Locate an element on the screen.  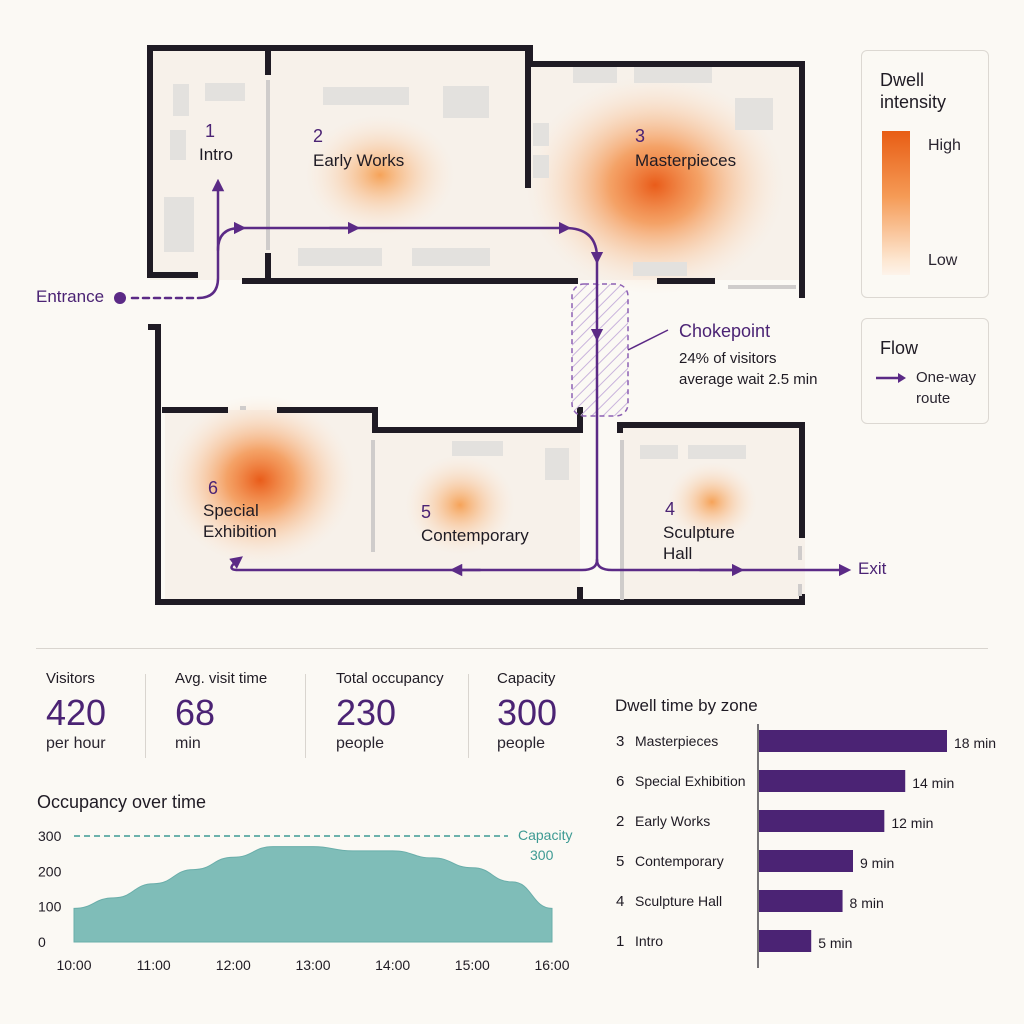
flow-legend: Flow One-way route is located at coordinates (925, 371).